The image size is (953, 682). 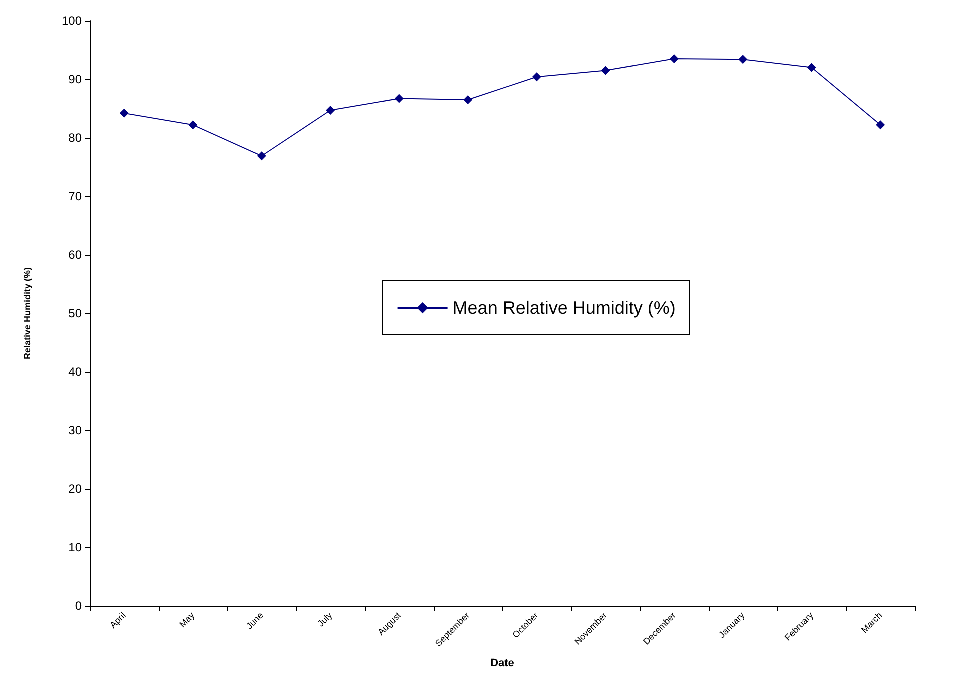 I want to click on x-tick-label: May, so click(x=188, y=620).